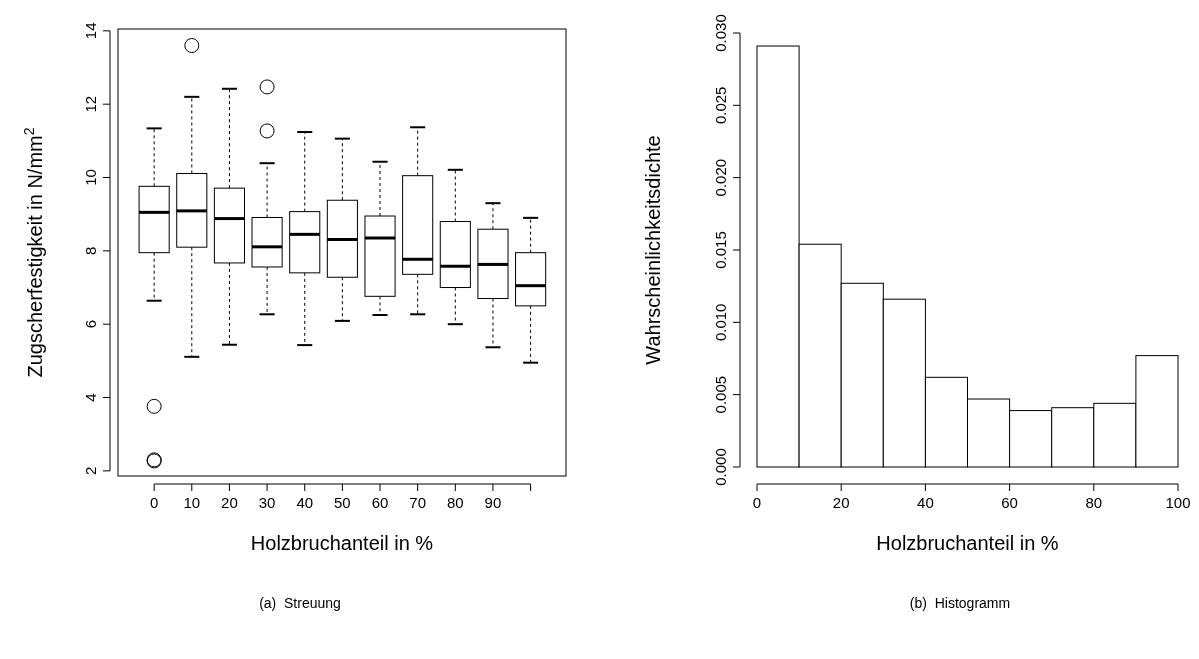 This screenshot has width=1199, height=659. Describe the element at coordinates (493, 502) in the screenshot. I see `x-tick-label: 90` at that location.